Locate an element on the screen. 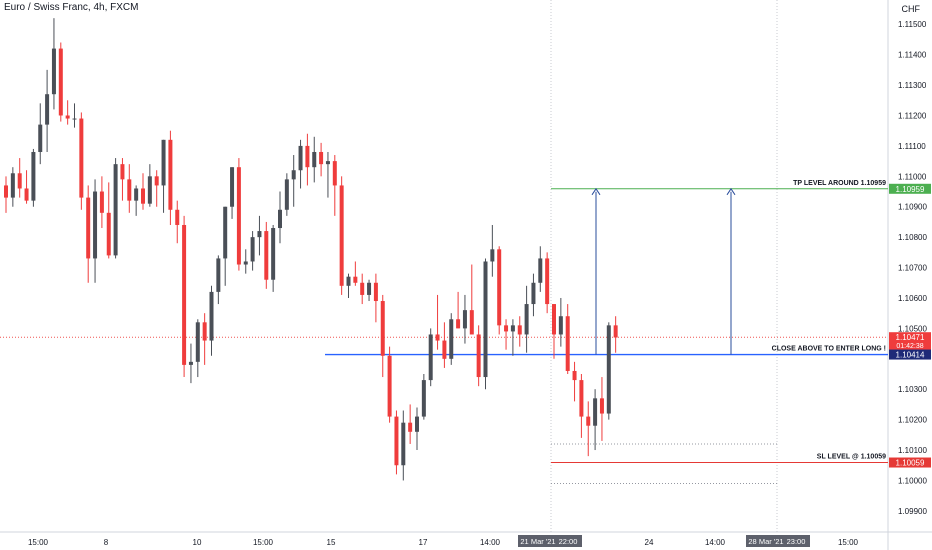 The width and height of the screenshot is (932, 550). time-highlight-bg is located at coordinates (778, 541).